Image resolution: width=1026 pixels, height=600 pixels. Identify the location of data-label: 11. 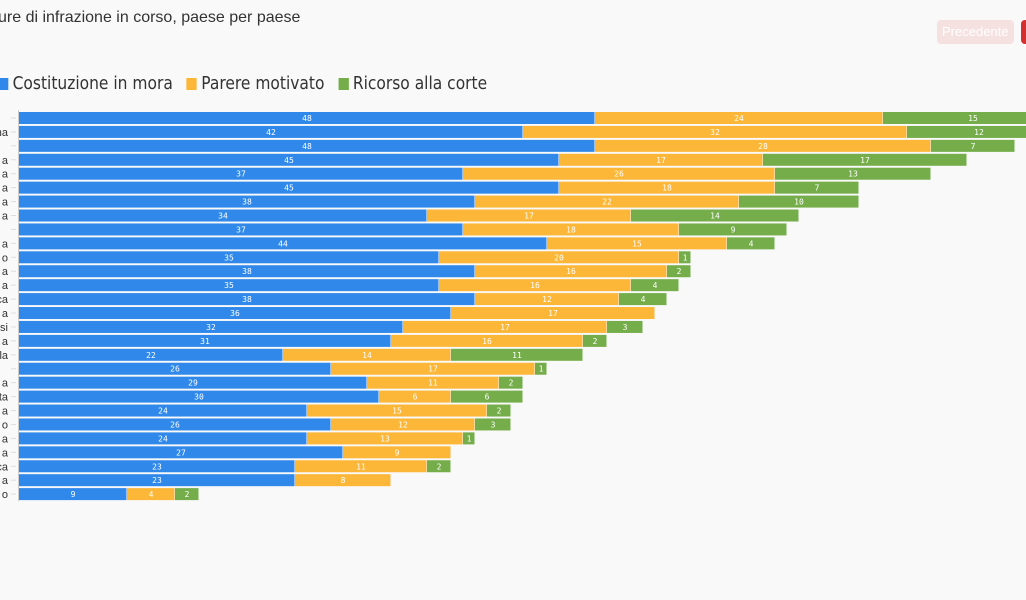
(517, 355).